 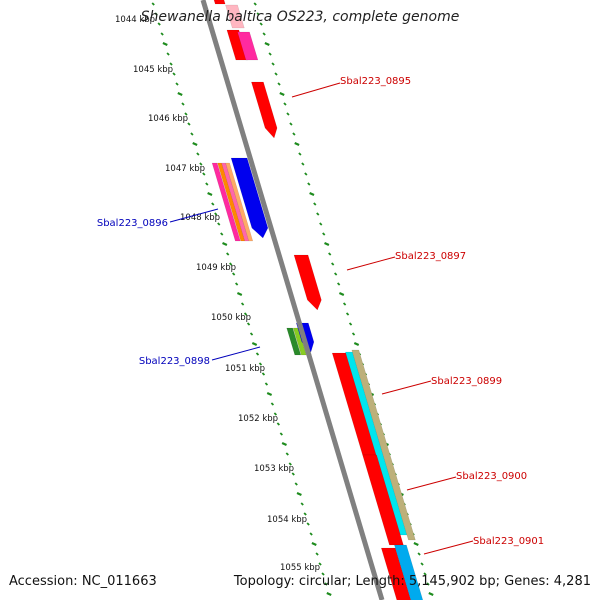 I want to click on position-label: 1044 kbp, so click(x=135, y=20).